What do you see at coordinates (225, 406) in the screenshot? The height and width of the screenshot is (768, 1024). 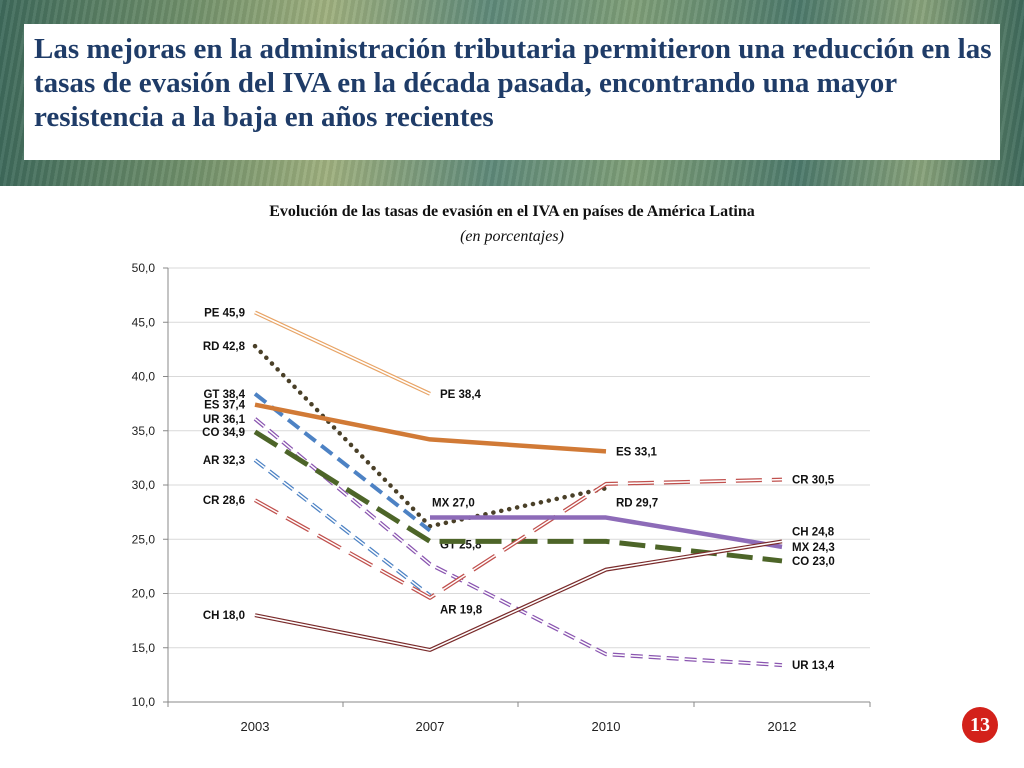 I see `data-label-es: ES 37,4` at bounding box center [225, 406].